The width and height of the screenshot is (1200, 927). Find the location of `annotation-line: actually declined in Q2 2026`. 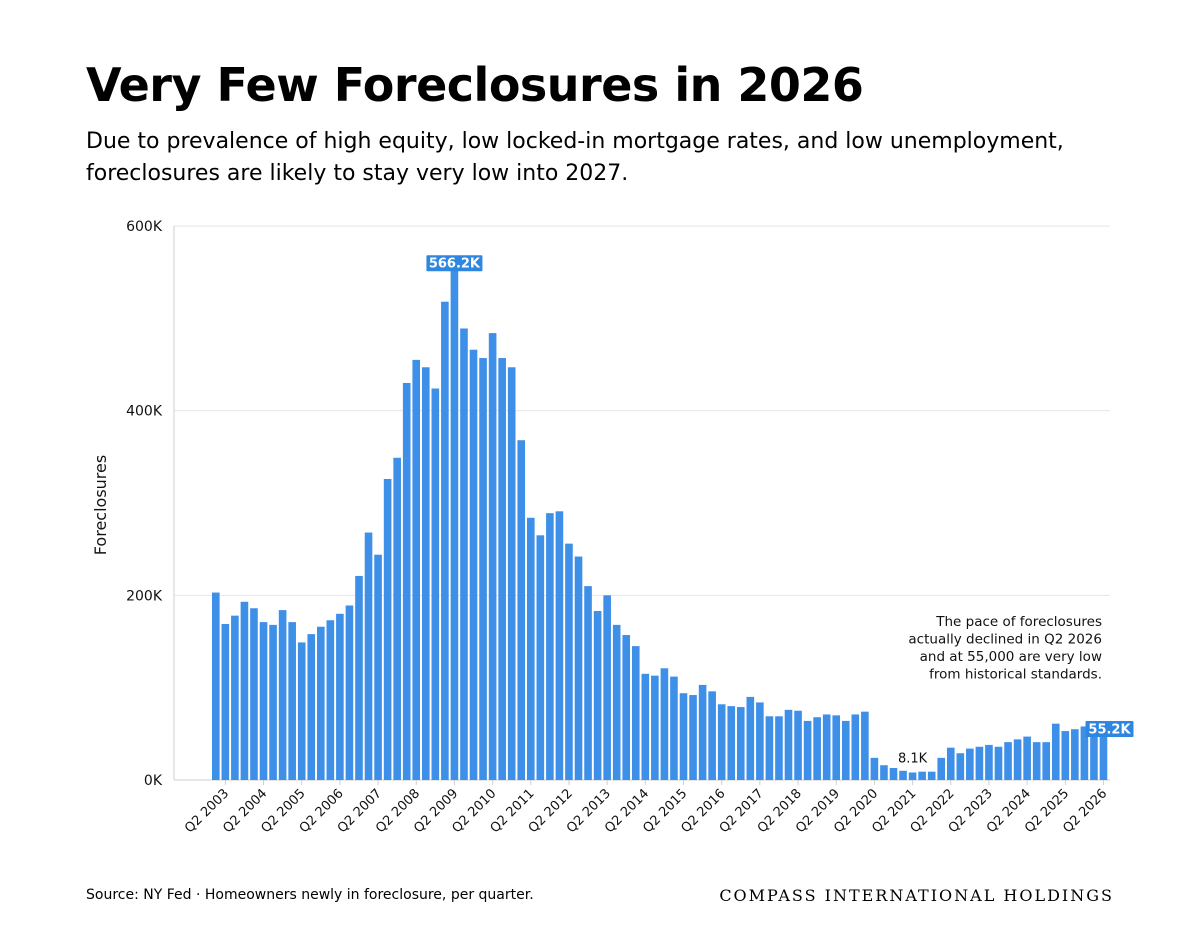

annotation-line: actually declined in Q2 2026 is located at coordinates (1005, 640).